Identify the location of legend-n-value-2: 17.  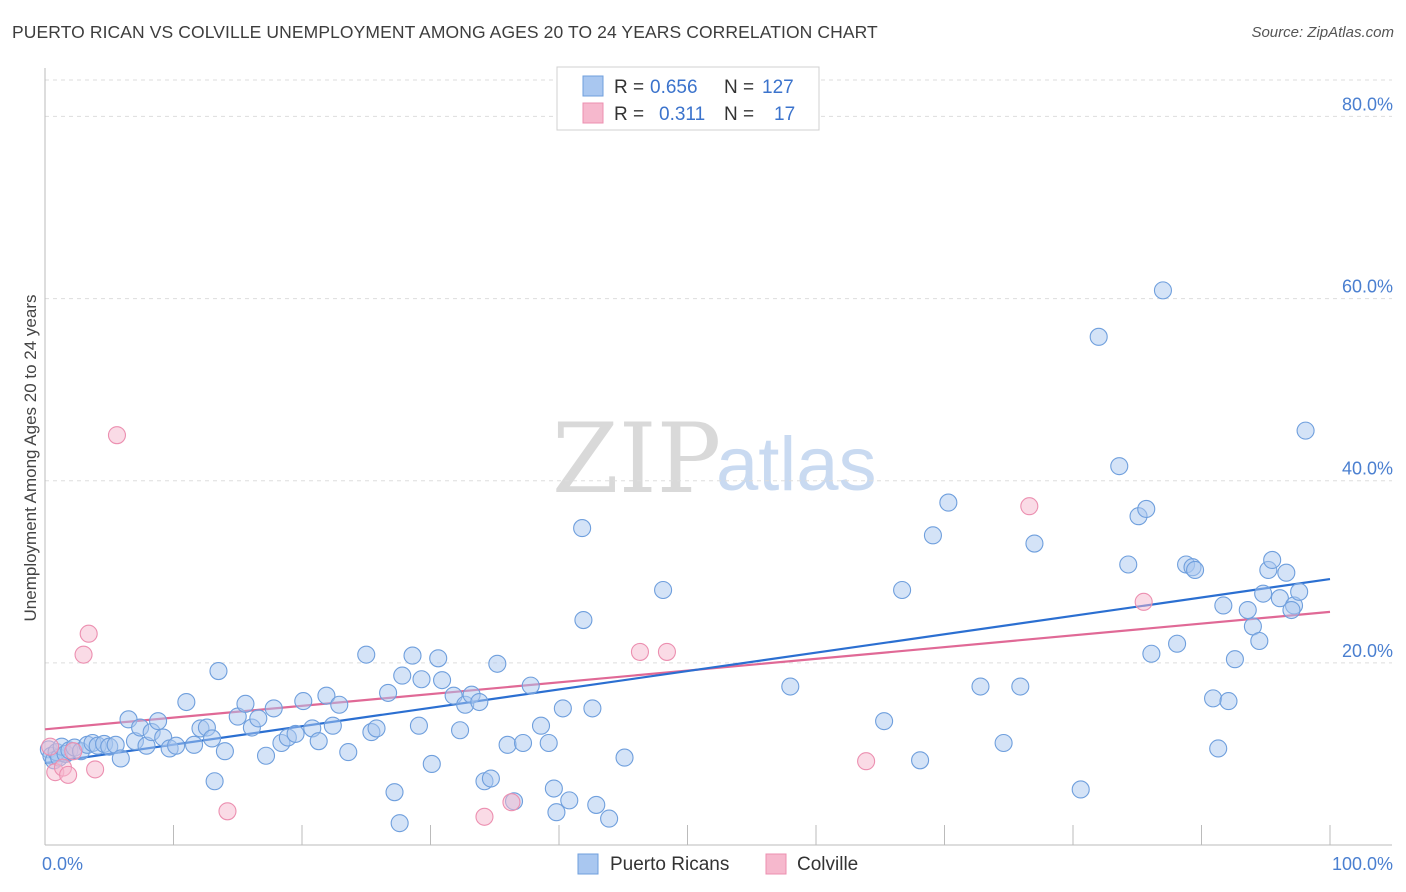
(784, 114).